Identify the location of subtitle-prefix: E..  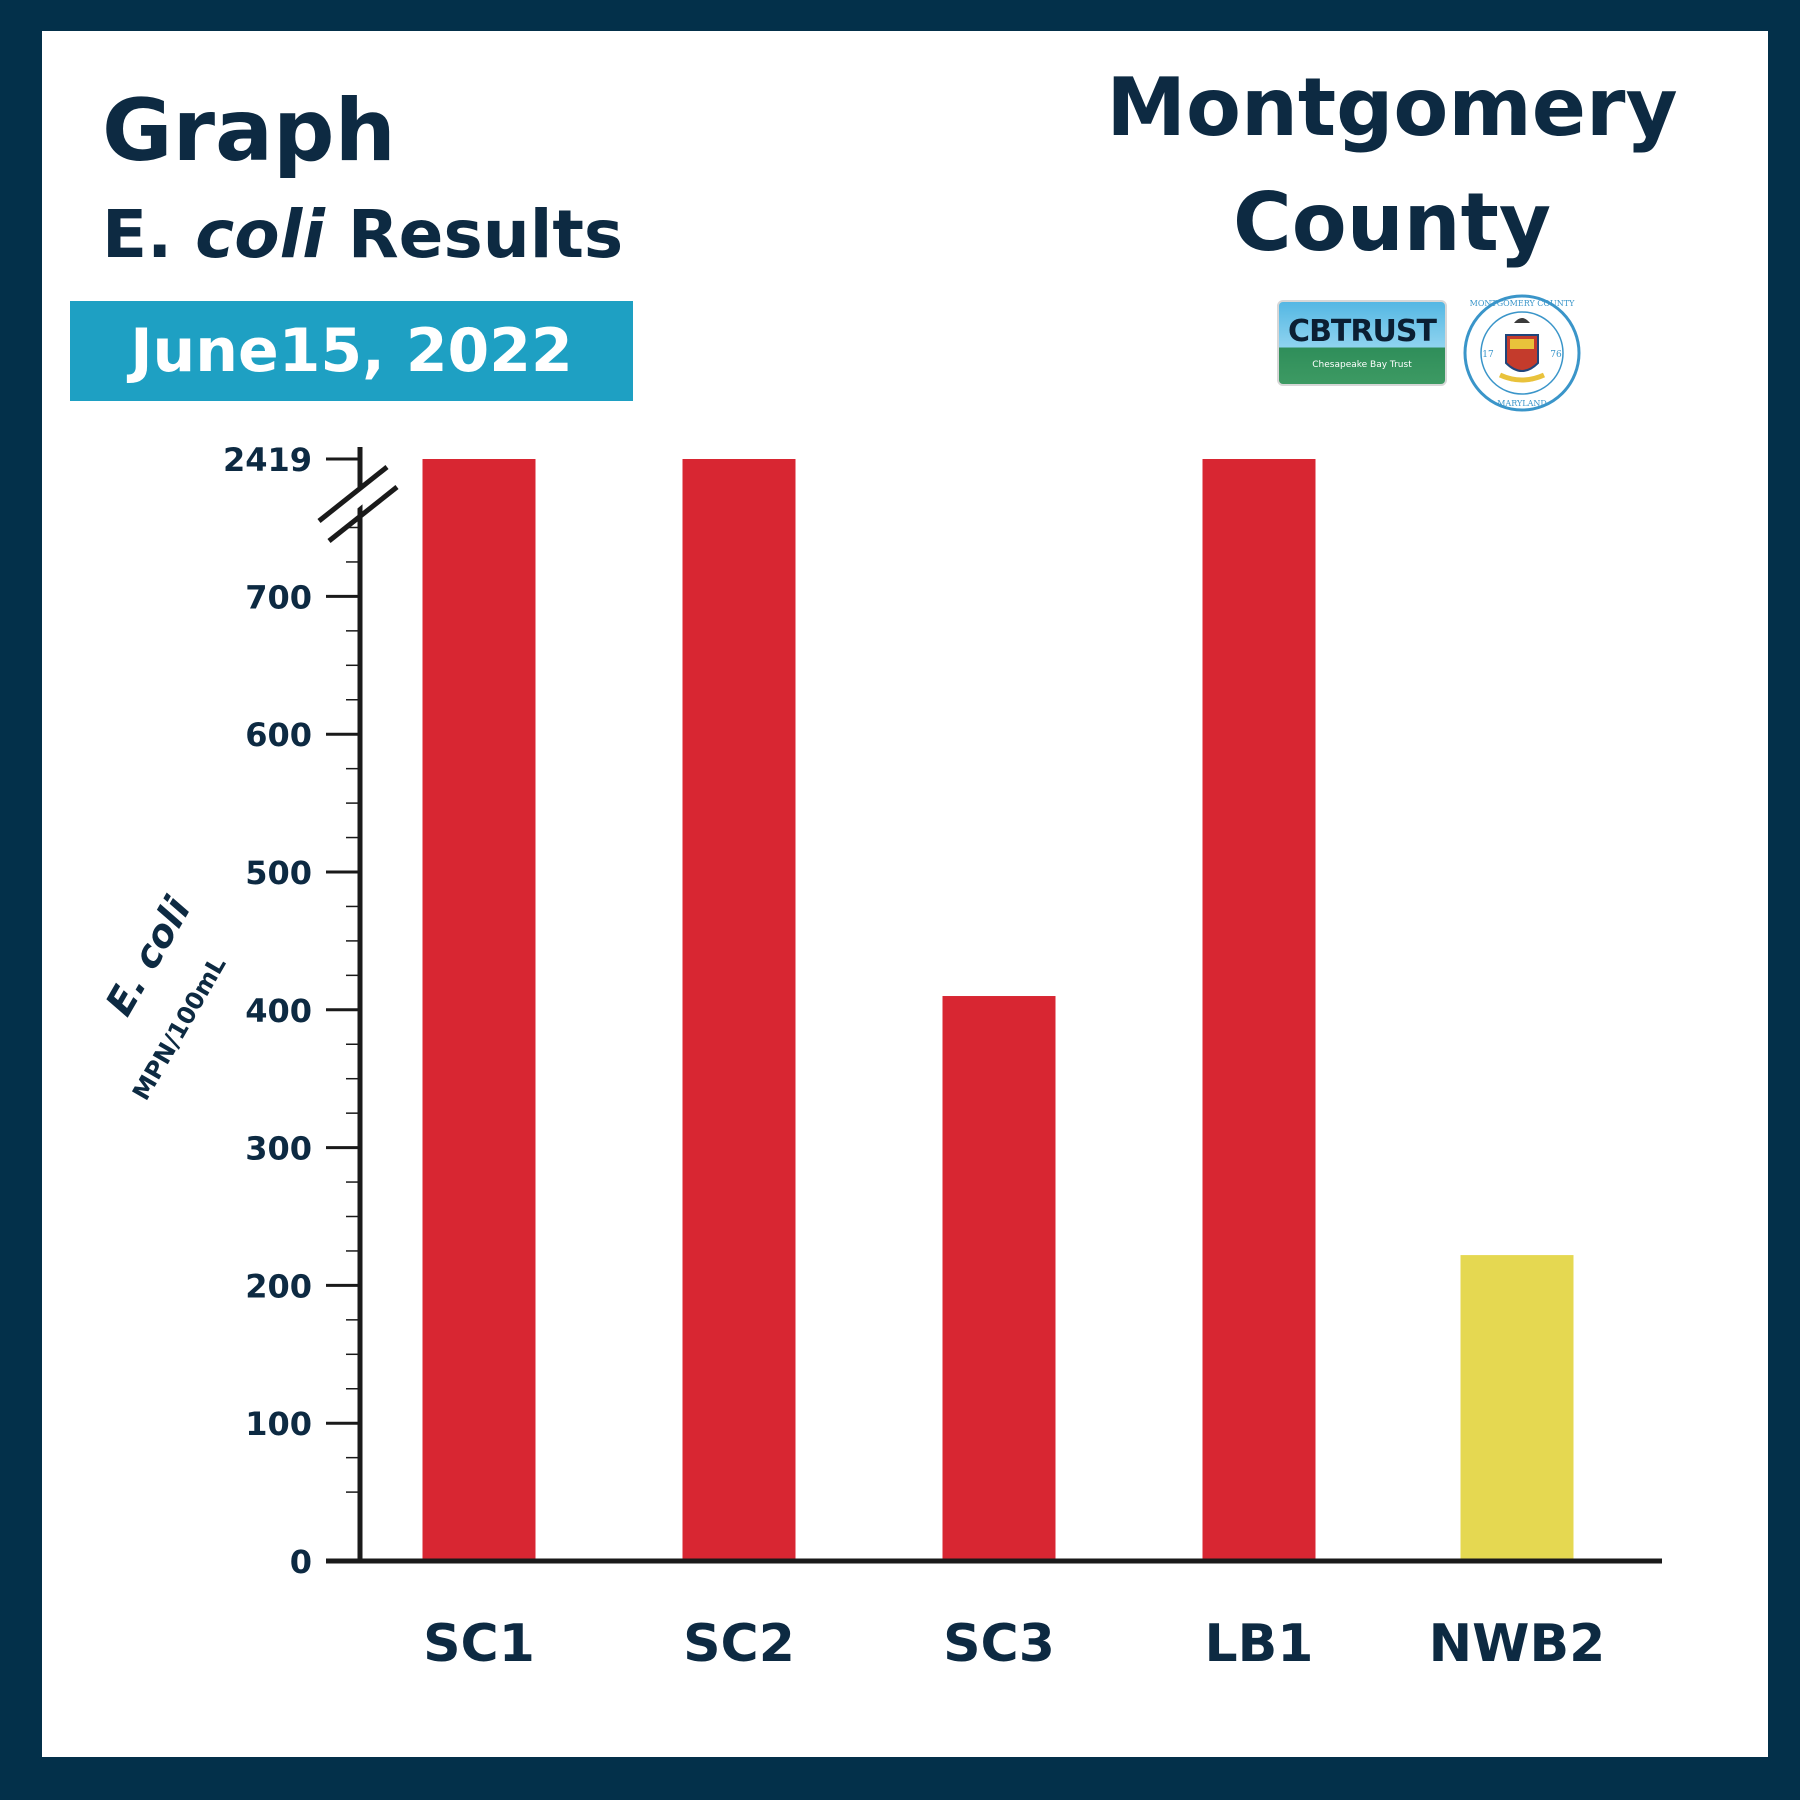
(137, 234).